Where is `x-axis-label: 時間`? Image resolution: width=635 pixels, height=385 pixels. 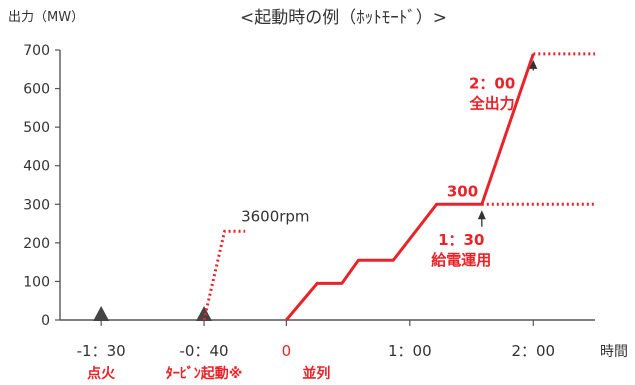
x-axis-label: 時間 is located at coordinates (614, 352).